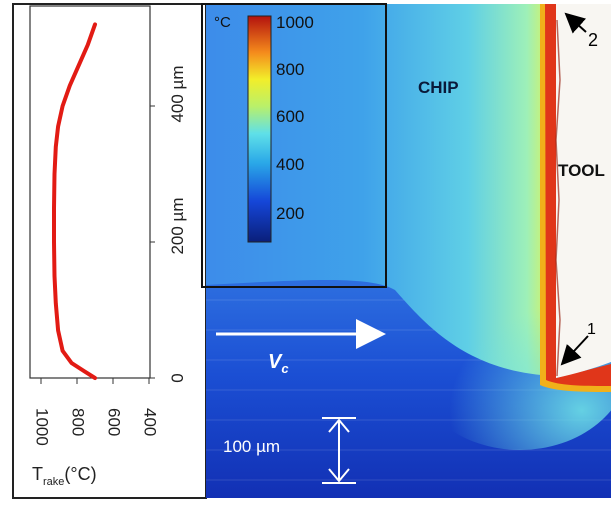 The height and width of the screenshot is (505, 611). What do you see at coordinates (339, 450) in the screenshot?
I see `scale-bar` at bounding box center [339, 450].